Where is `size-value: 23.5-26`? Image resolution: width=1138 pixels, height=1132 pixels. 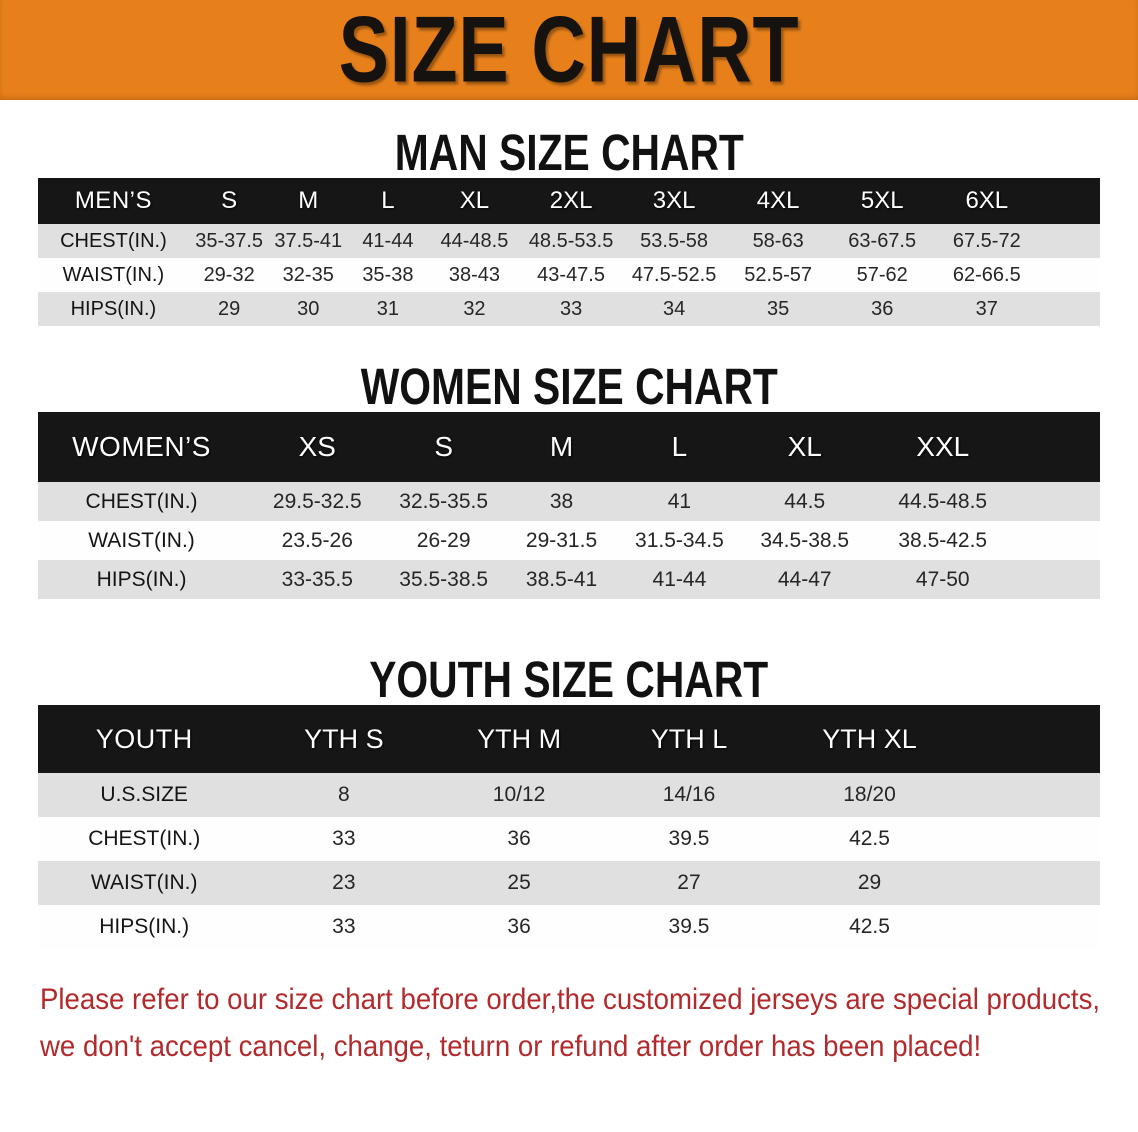 size-value: 23.5-26 is located at coordinates (317, 540).